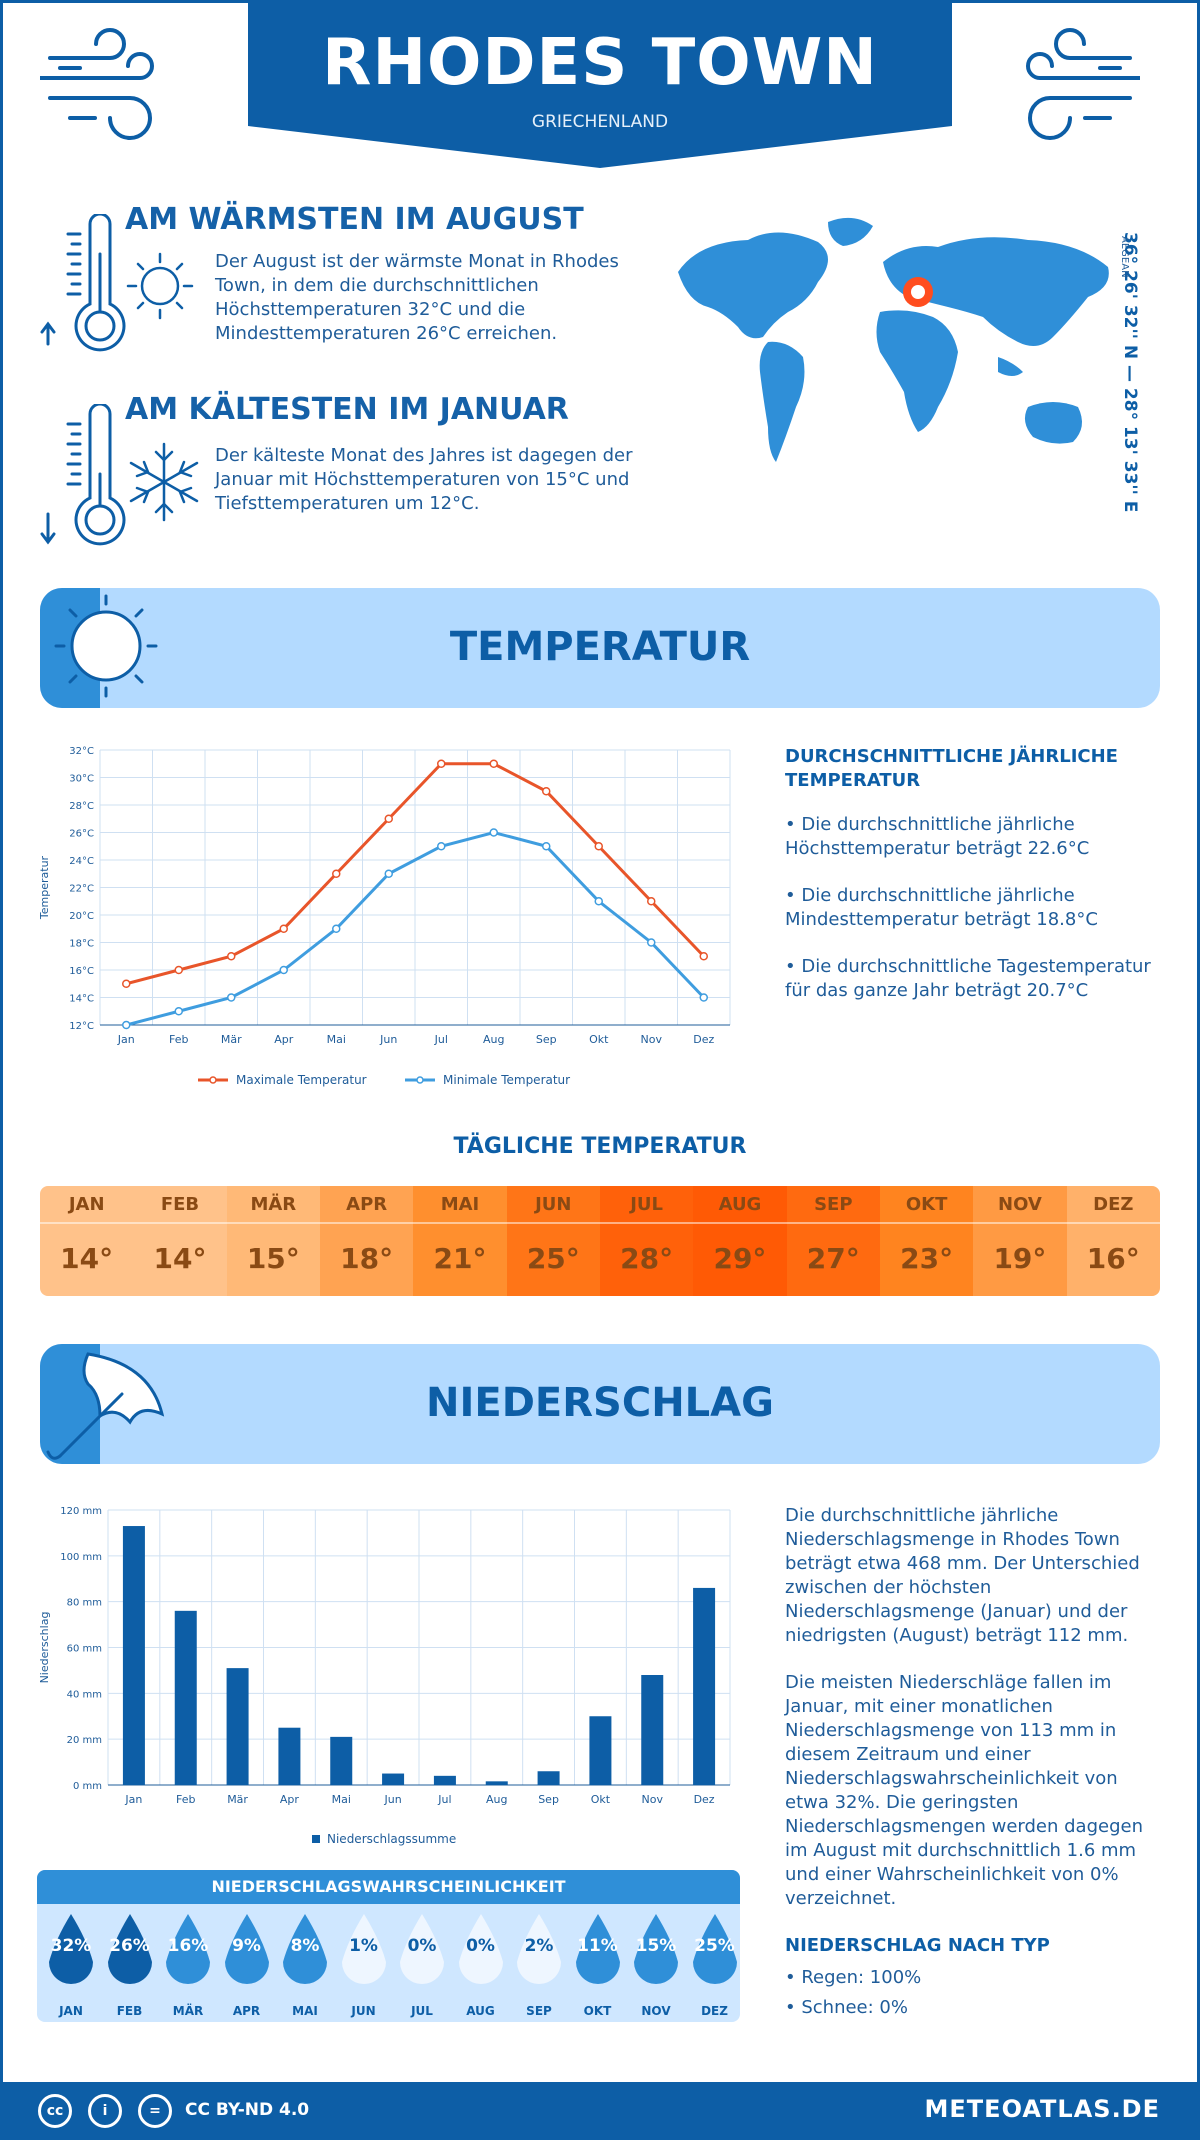 This screenshot has height=2140, width=1200. What do you see at coordinates (853, 1977) in the screenshot?
I see `rain-share: • Regen: 100%` at bounding box center [853, 1977].